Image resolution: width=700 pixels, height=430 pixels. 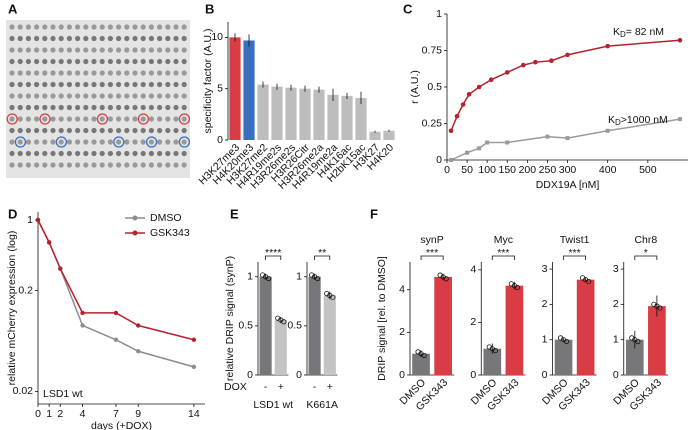 What do you see at coordinates (235, 387) in the screenshot?
I see `category-title: DOX` at bounding box center [235, 387].